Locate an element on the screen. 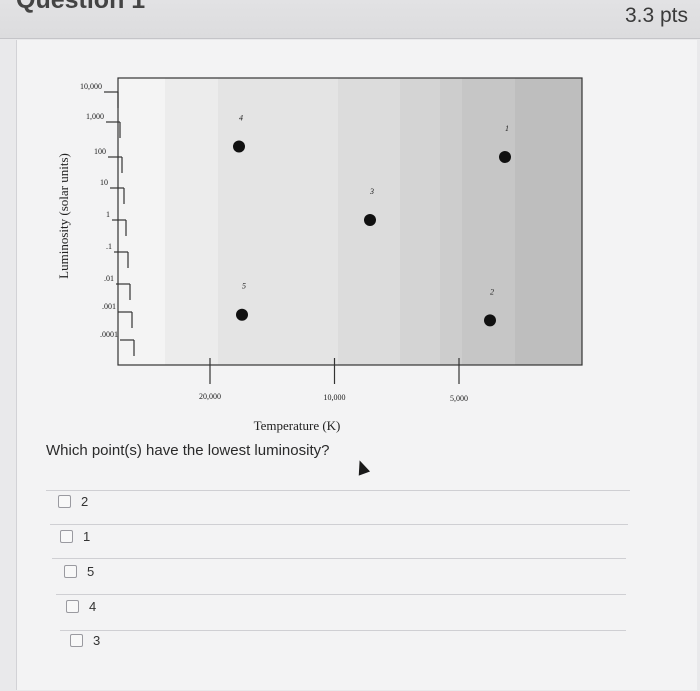  x-tick-label: 20,000 is located at coordinates (210, 396).